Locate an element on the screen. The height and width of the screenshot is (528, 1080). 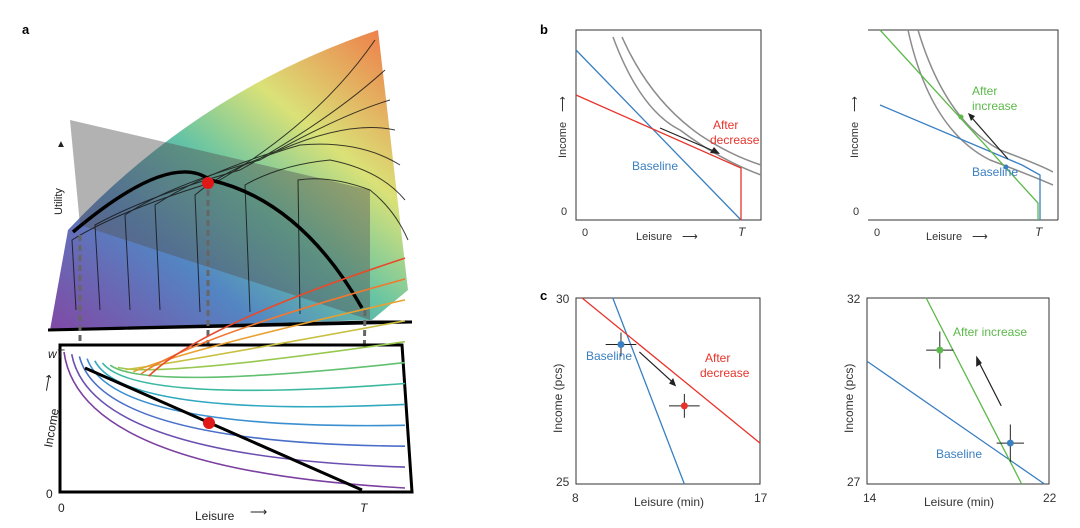
indifference-map is located at coordinates (236, 375).